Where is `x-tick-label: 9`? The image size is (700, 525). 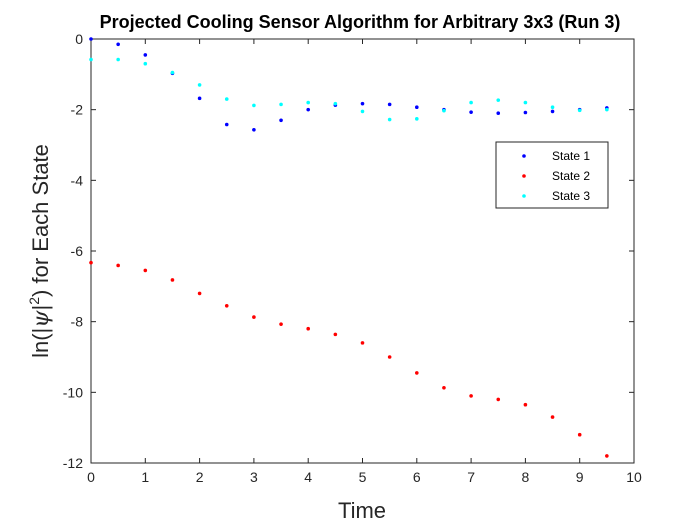
x-tick-label: 9 is located at coordinates (580, 477).